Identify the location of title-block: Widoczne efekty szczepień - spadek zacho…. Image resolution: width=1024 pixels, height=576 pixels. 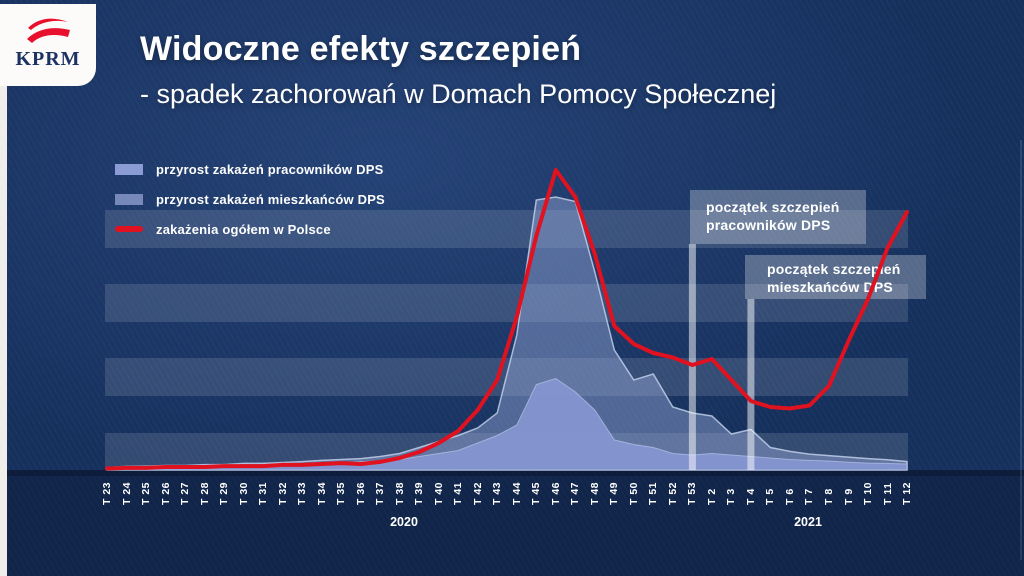
(458, 70).